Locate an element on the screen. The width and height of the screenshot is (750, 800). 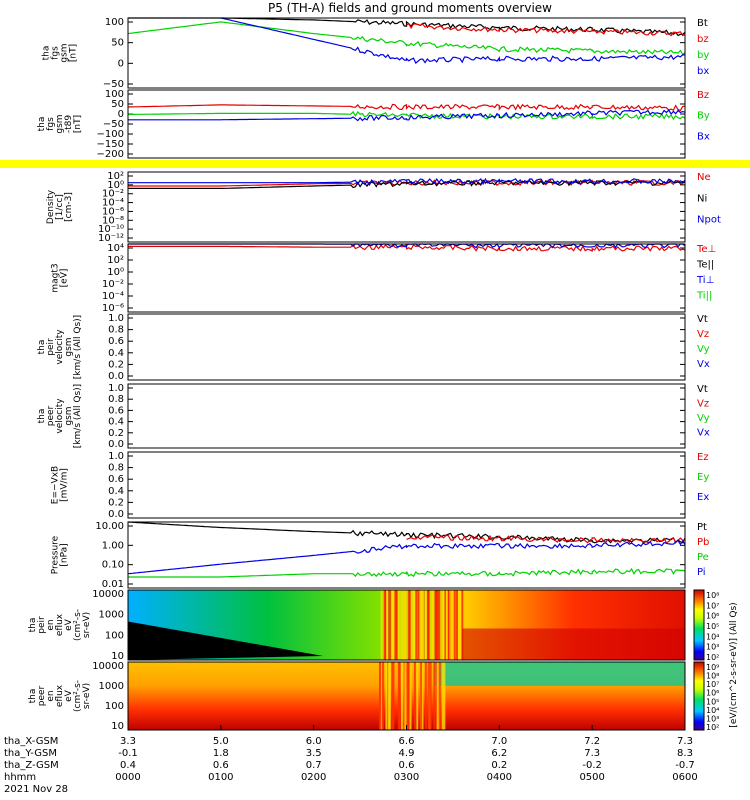
x-tick-label: 6.0 is located at coordinates (314, 741).